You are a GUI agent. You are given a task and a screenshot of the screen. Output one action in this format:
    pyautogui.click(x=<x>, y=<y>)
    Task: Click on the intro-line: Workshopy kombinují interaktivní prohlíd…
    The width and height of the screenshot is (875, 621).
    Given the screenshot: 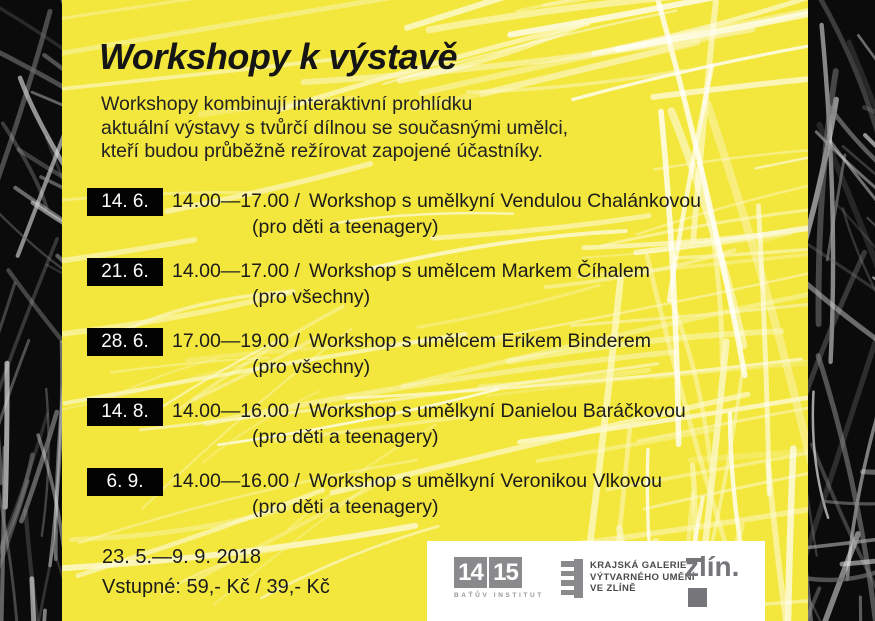 What is the action you would take?
    pyautogui.click(x=287, y=104)
    